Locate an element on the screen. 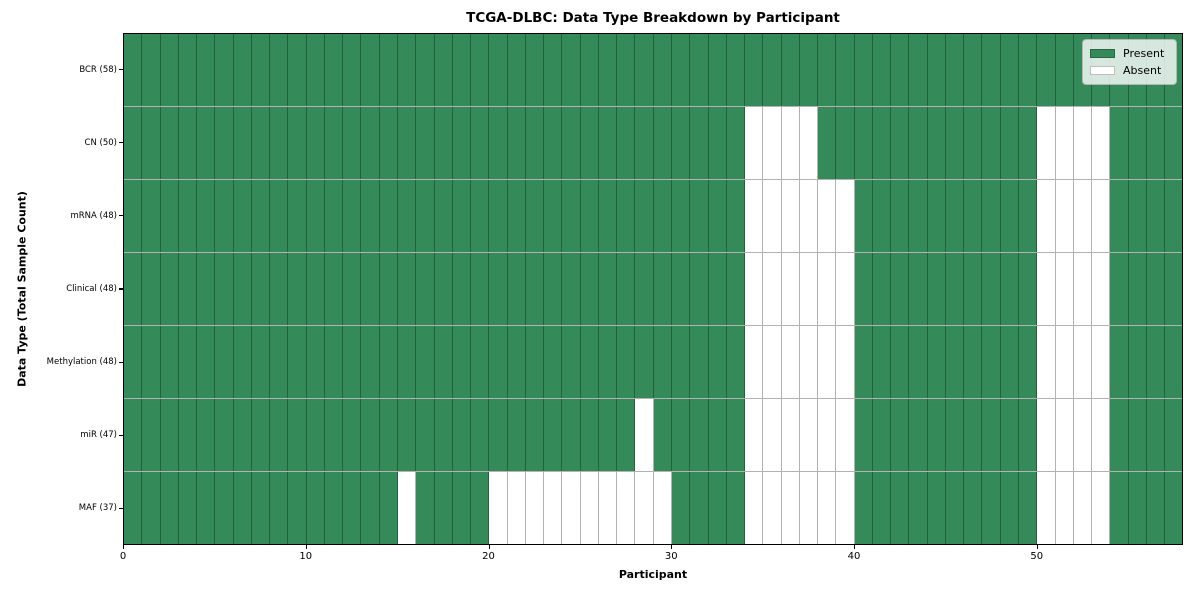 This screenshot has width=1200, height=600. y-tick is located at coordinates (121, 143).